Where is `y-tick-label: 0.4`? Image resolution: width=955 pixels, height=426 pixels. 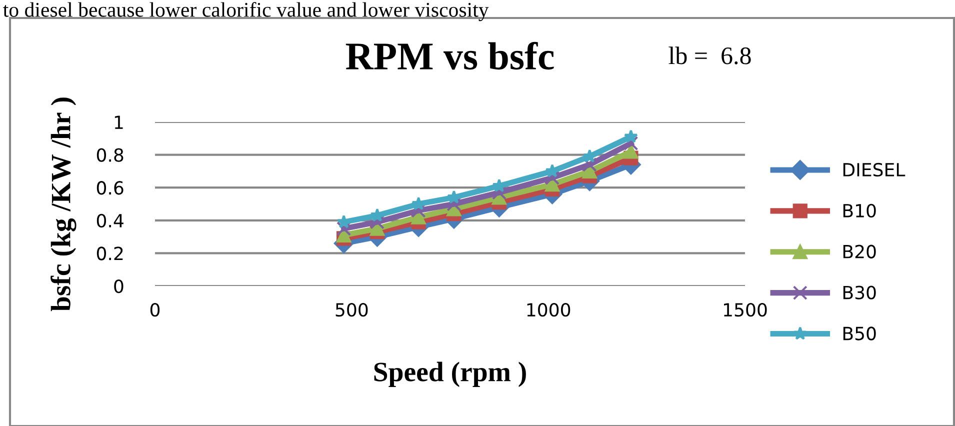
y-tick-label: 0.4 is located at coordinates (110, 221).